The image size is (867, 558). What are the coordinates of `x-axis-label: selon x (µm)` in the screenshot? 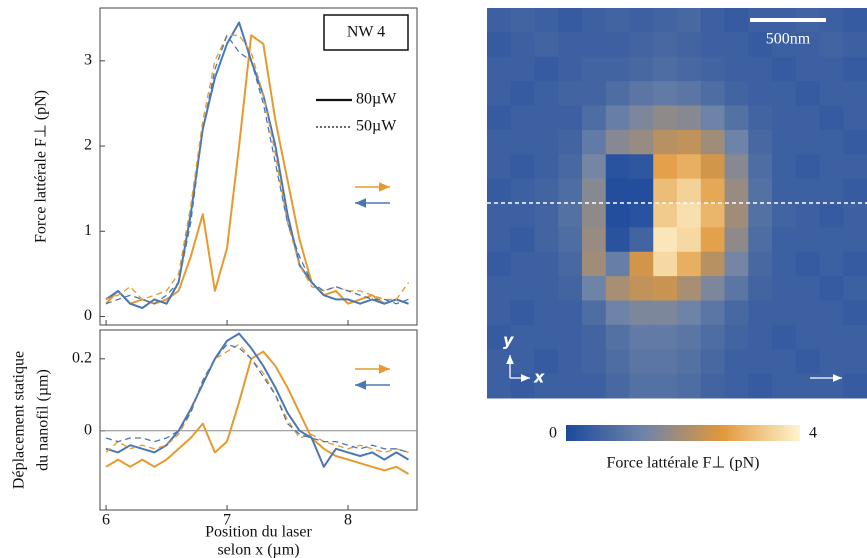 It's located at (258, 550).